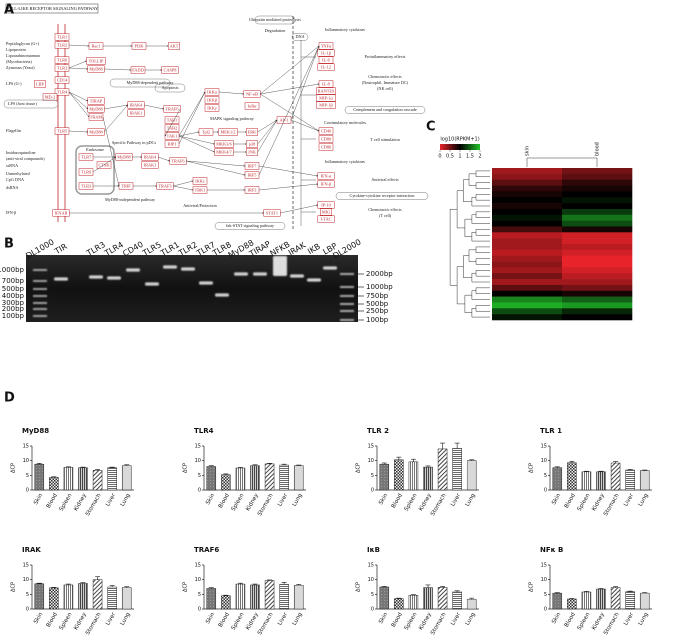 This screenshot has height=638, width=691. I want to click on gene-label: TAB2, so click(172, 127).